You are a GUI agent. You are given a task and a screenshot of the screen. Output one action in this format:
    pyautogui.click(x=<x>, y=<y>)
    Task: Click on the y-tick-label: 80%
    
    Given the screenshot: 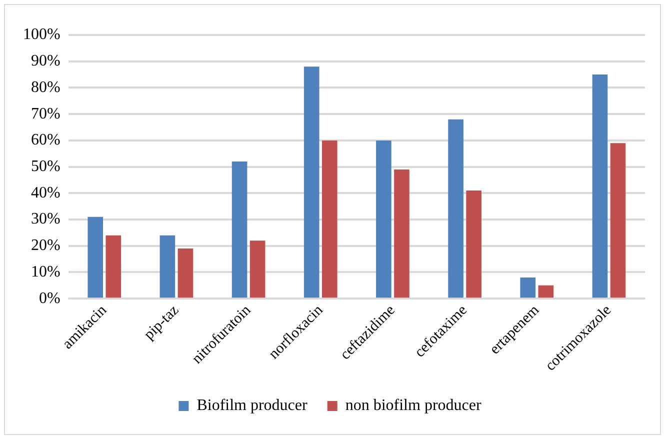 What is the action you would take?
    pyautogui.click(x=45, y=87)
    